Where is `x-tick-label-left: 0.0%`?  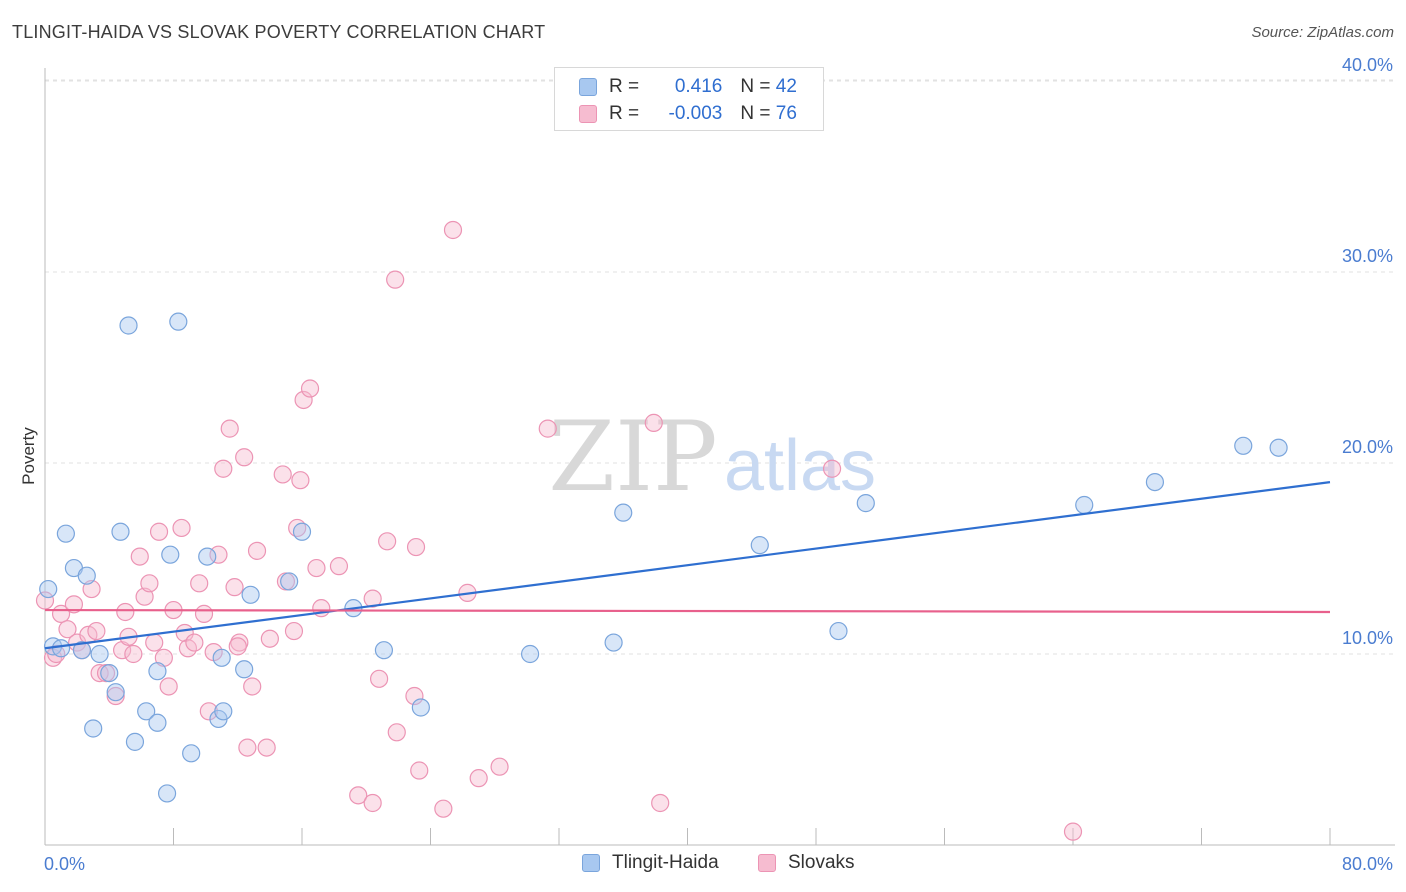 x-tick-label-left: 0.0% is located at coordinates (64, 864).